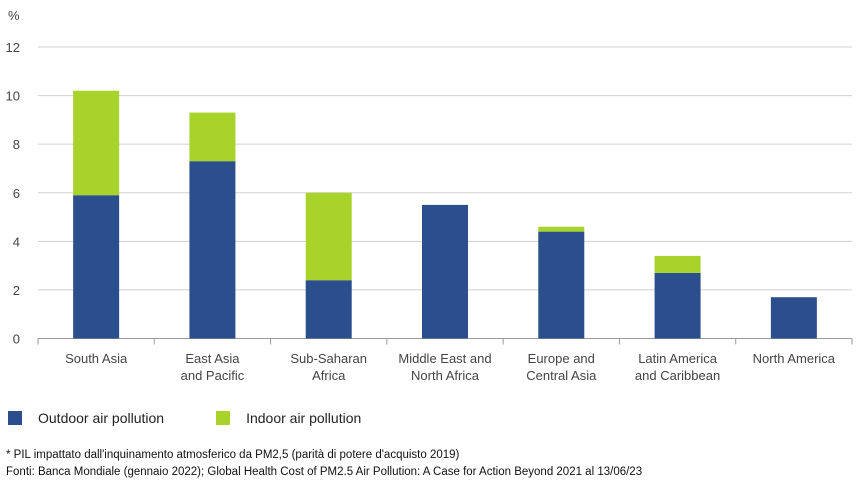  I want to click on legend-item-indoor: Indoor air pollution, so click(288, 418).